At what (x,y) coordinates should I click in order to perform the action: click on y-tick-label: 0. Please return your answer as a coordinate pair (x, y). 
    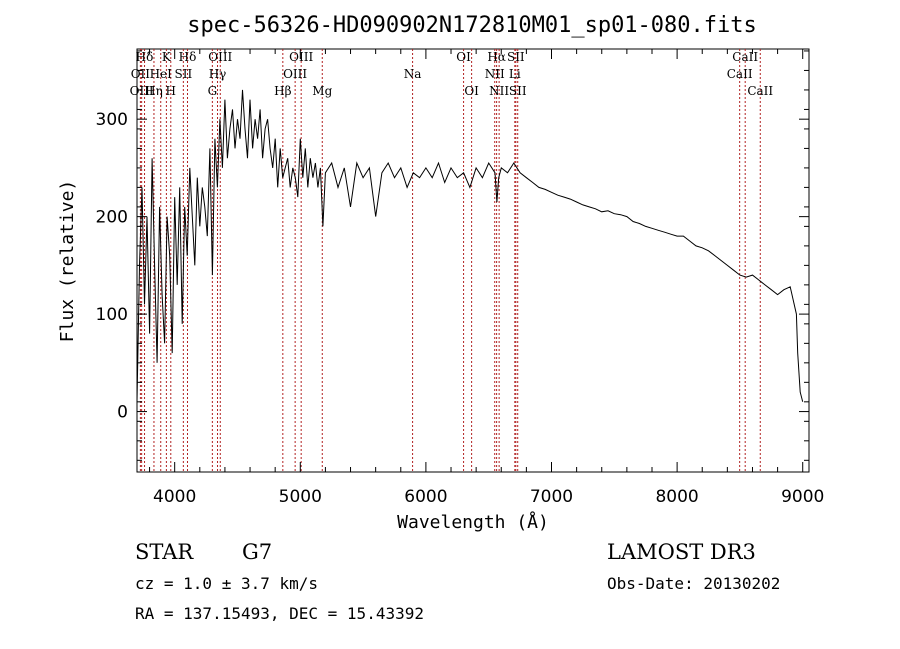
    Looking at the image, I should click on (122, 413).